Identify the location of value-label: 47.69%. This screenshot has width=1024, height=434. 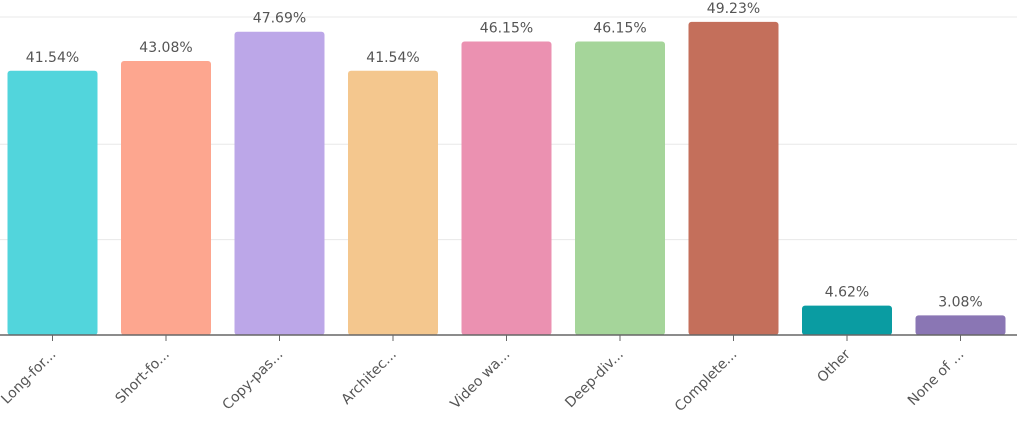
(279, 19).